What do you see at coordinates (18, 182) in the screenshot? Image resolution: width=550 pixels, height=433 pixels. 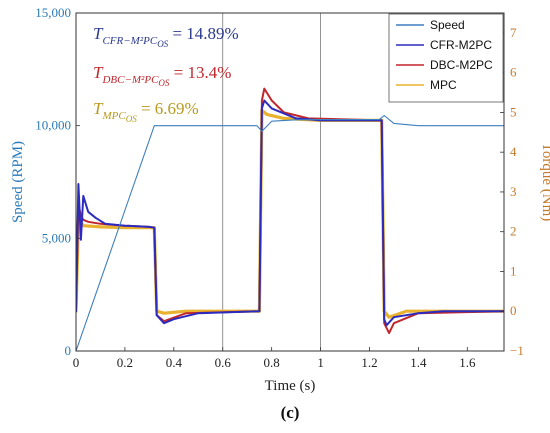 I see `y-axis-left-title: Speed (RPM)` at bounding box center [18, 182].